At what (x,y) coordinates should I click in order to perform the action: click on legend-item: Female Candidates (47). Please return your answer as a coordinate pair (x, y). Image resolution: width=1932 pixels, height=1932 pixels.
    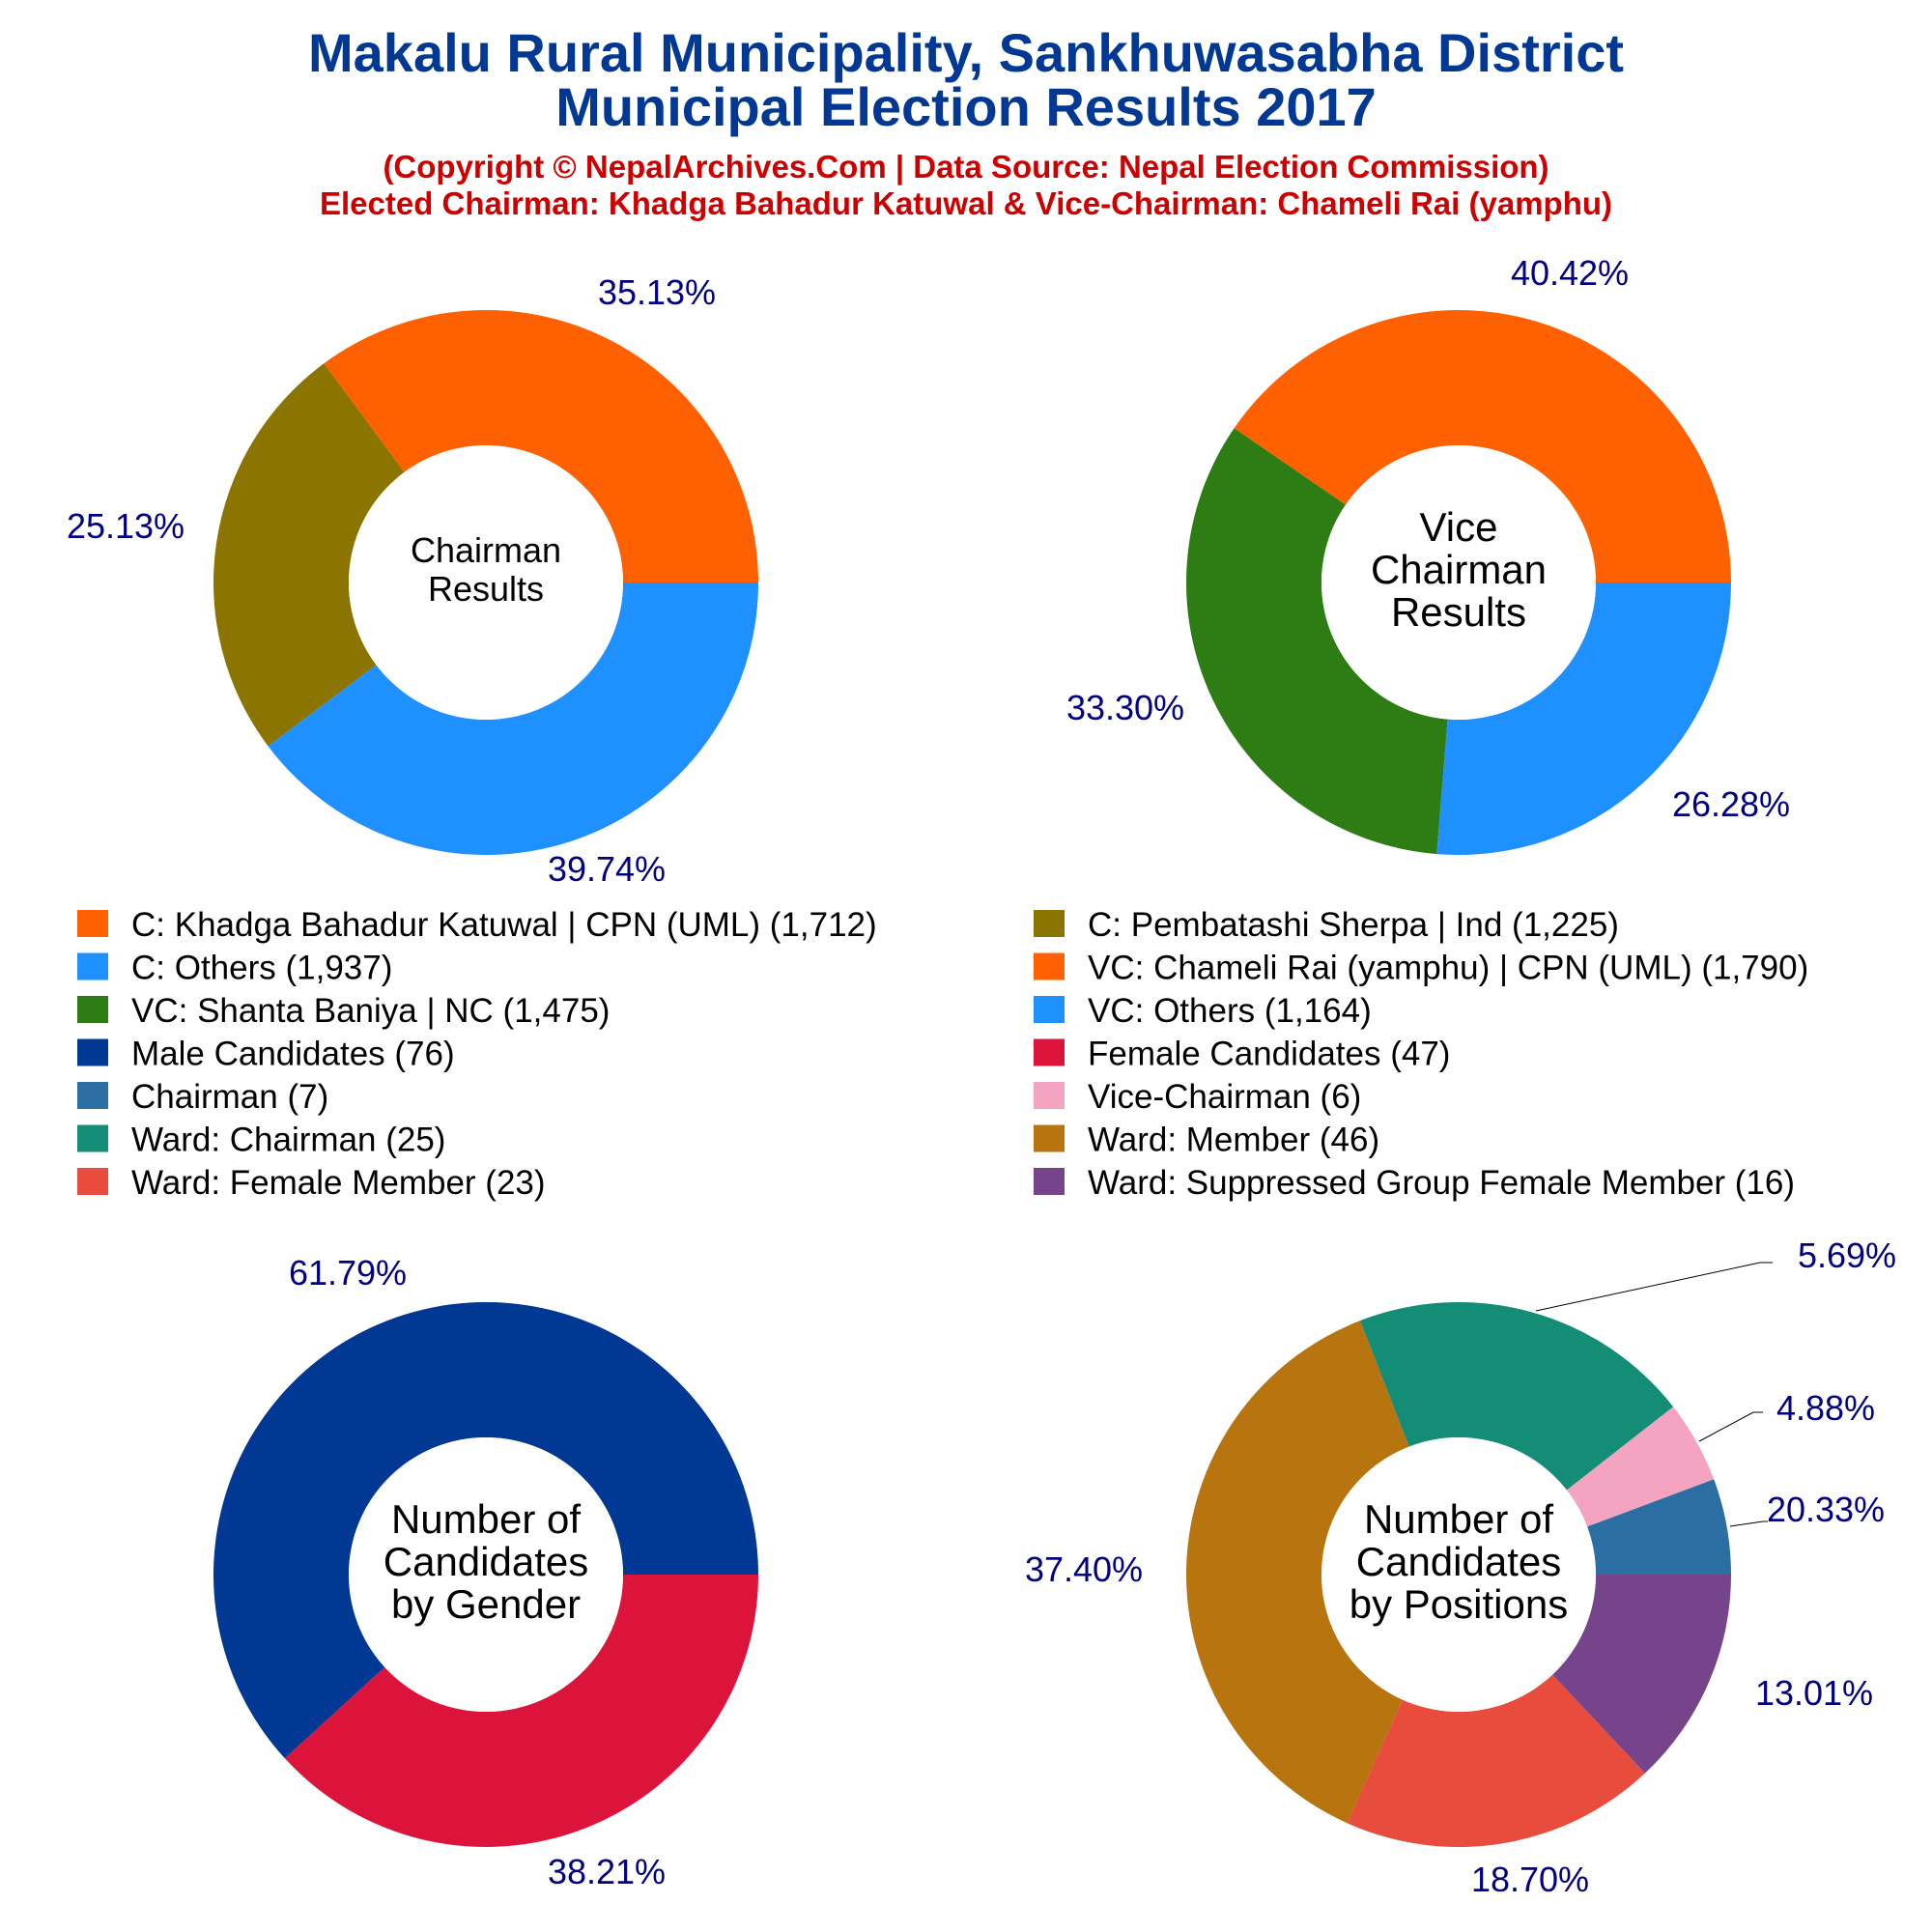
    Looking at the image, I should click on (1242, 1054).